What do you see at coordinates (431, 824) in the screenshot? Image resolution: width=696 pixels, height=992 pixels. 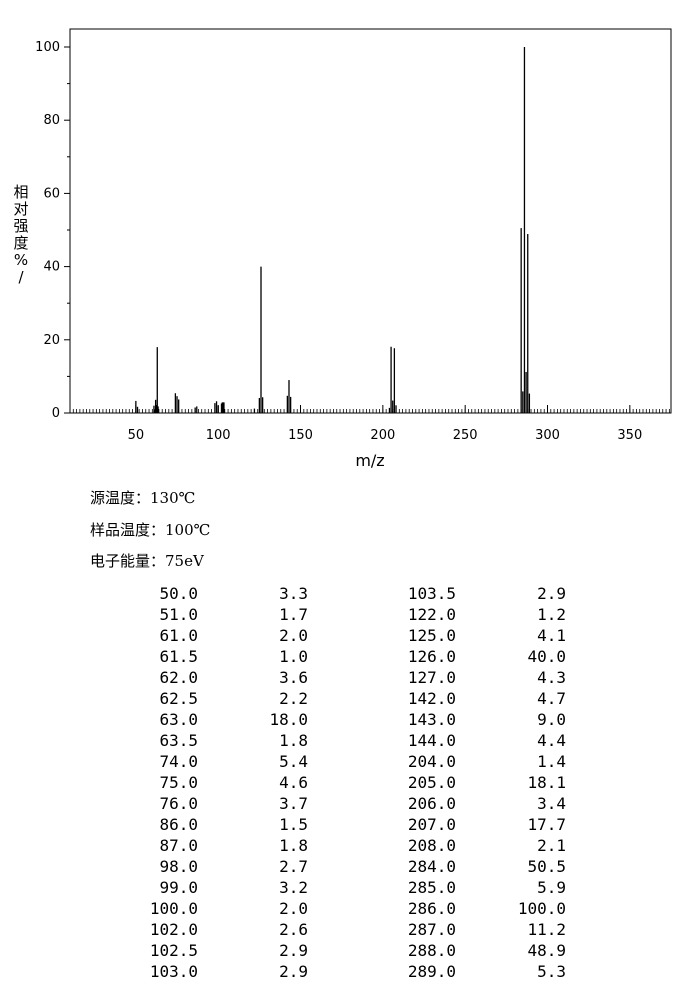 I see `table-cell-mz: 207.0` at bounding box center [431, 824].